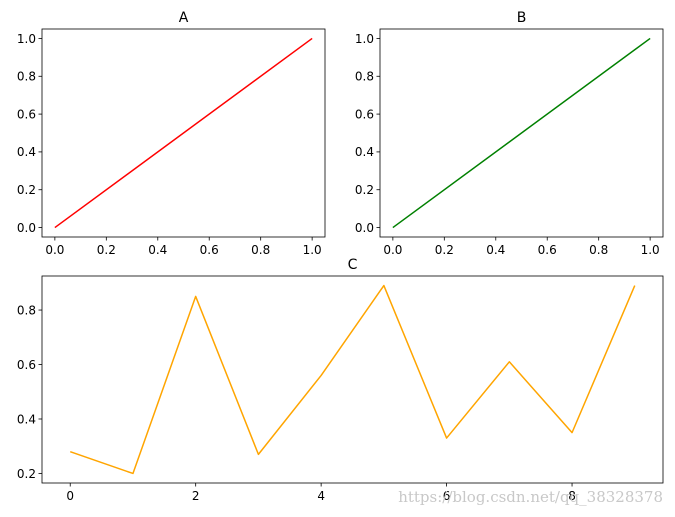 This screenshot has width=675, height=517. Describe the element at coordinates (530, 497) in the screenshot. I see `watermark-text: https://blog.csdn.net/qq_38328378` at that location.